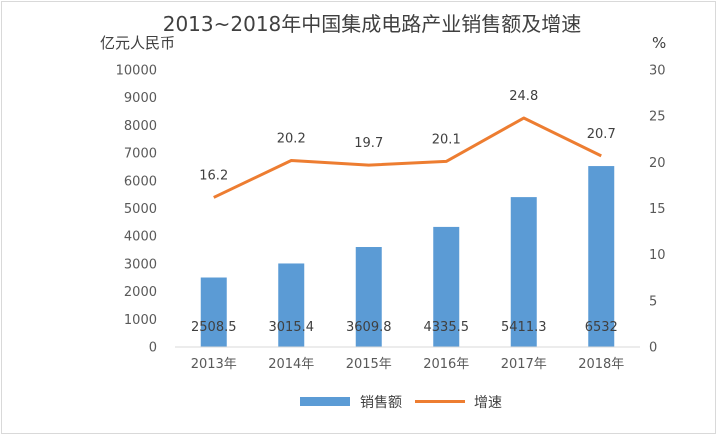 This screenshot has height=437, width=719. I want to click on bar-data-label: 6532, so click(601, 327).